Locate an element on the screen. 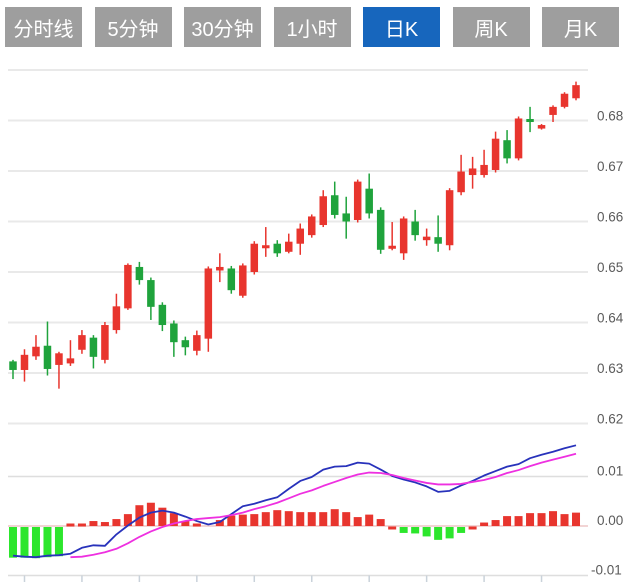 Image resolution: width=637 pixels, height=583 pixels. macd-axis-label: 0.00 is located at coordinates (610, 520).